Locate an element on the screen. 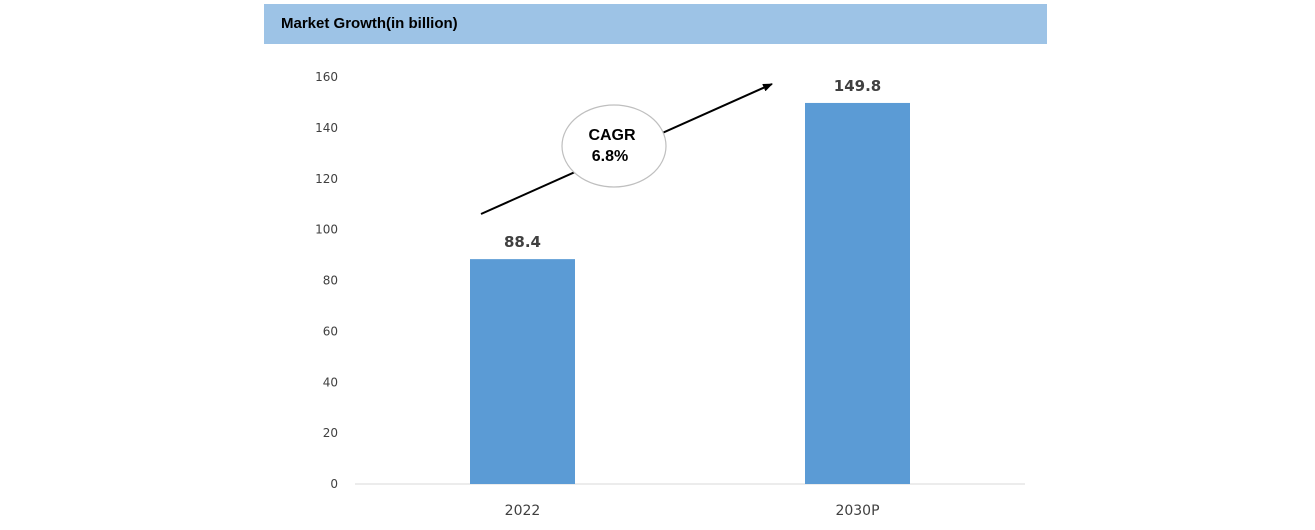  cagr-bubble is located at coordinates (614, 146).